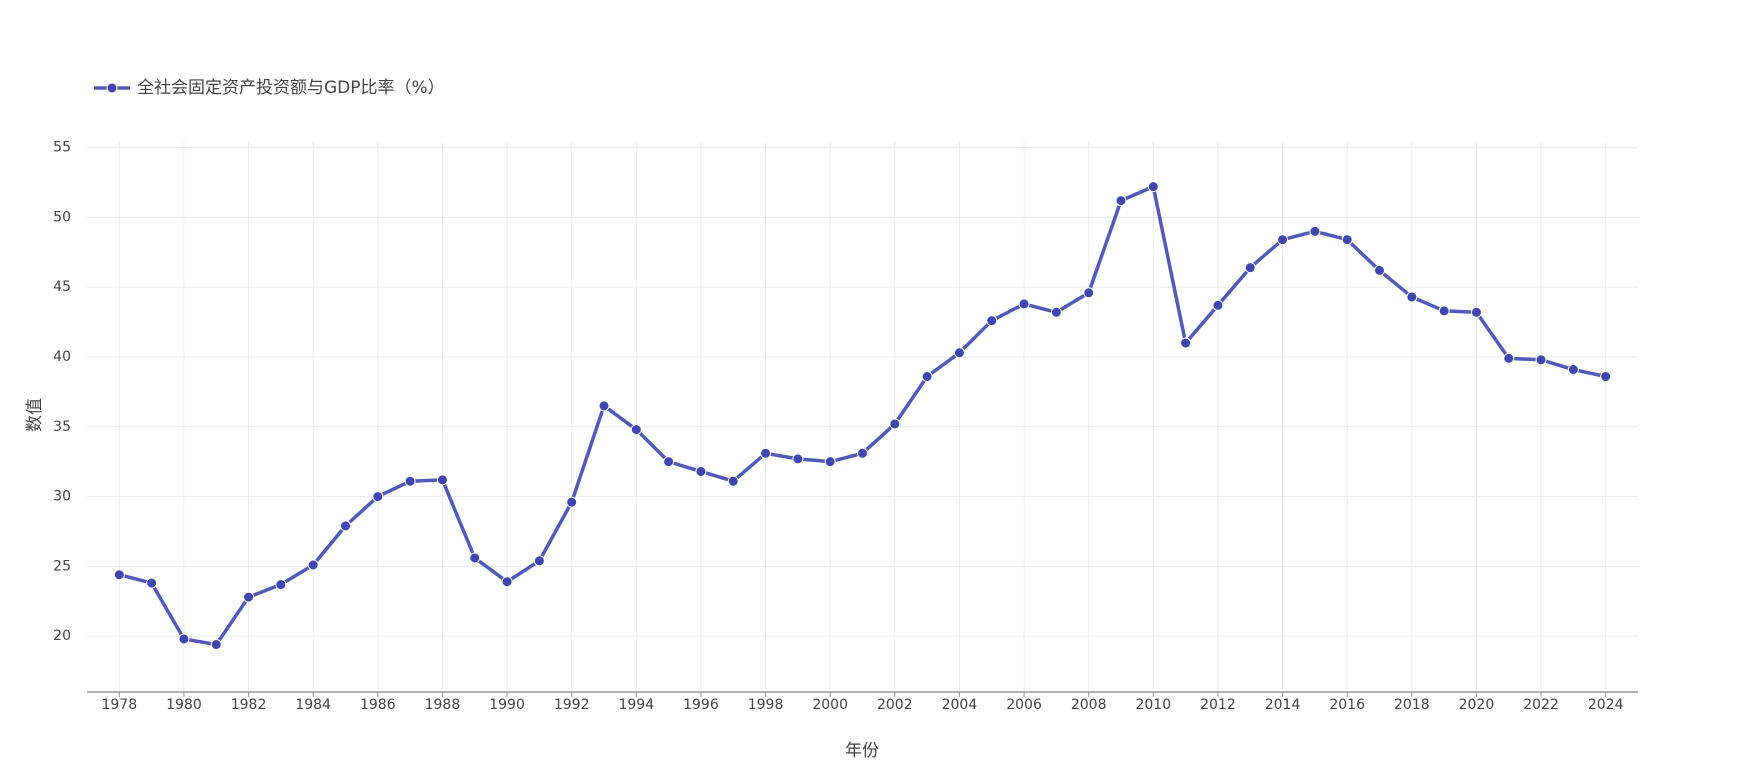 The image size is (1744, 775). Describe the element at coordinates (1541, 705) in the screenshot. I see `x-tick-label: 2022` at that location.